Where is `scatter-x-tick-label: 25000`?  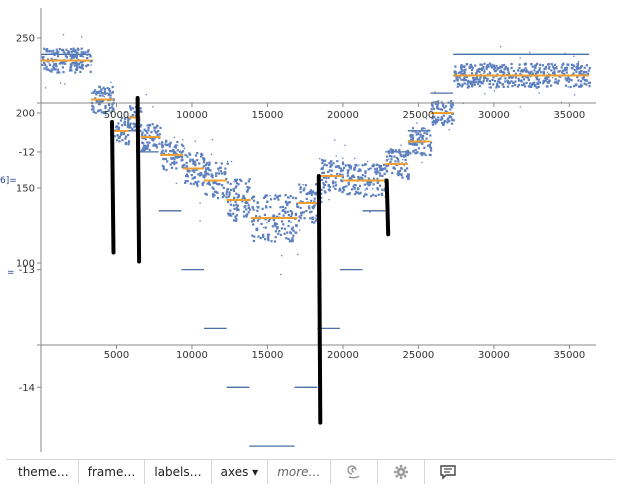
scatter-x-tick-label: 25000 is located at coordinates (418, 115).